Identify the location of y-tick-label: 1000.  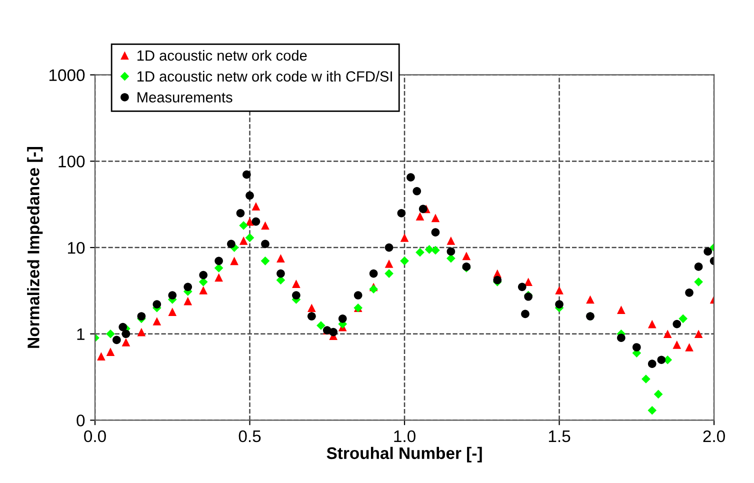
(67, 75).